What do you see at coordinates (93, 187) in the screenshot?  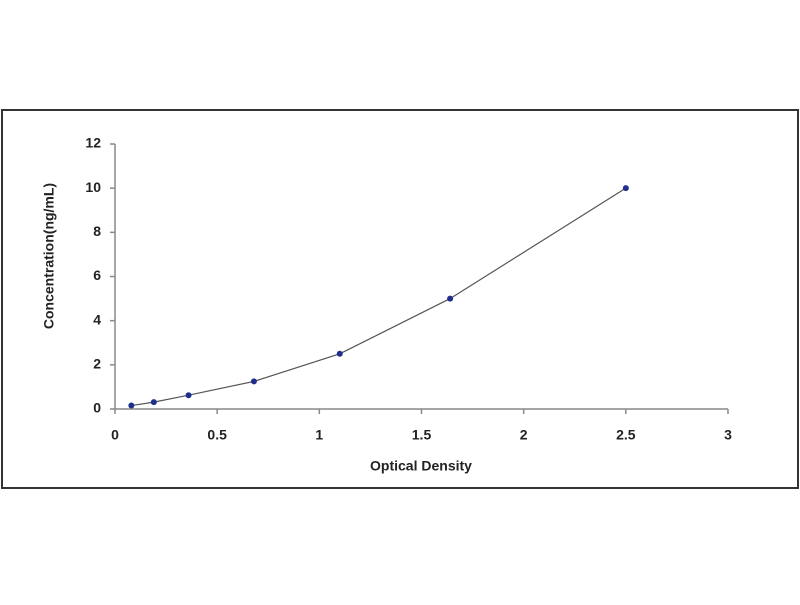 I see `y-tick-label: 10` at bounding box center [93, 187].